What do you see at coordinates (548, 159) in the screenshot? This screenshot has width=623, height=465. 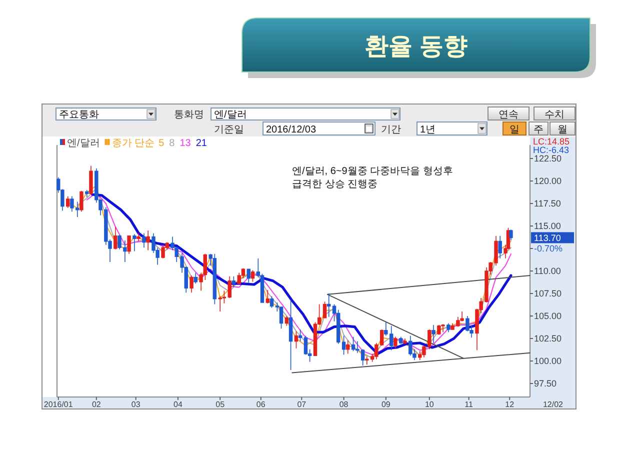 I see `y-tick-label: 122.50` at bounding box center [548, 159].